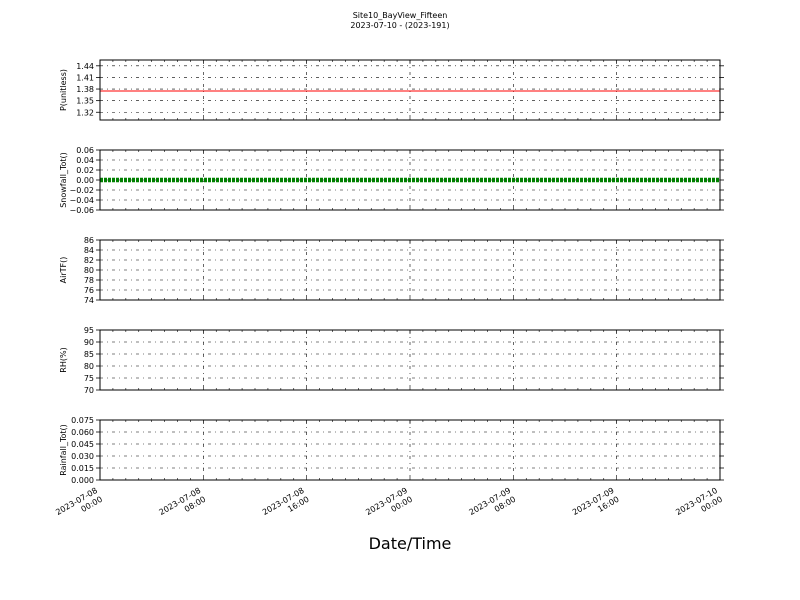 The image size is (800, 600). What do you see at coordinates (85, 160) in the screenshot?
I see `panel-1-ytick-label: 0.04` at bounding box center [85, 160].